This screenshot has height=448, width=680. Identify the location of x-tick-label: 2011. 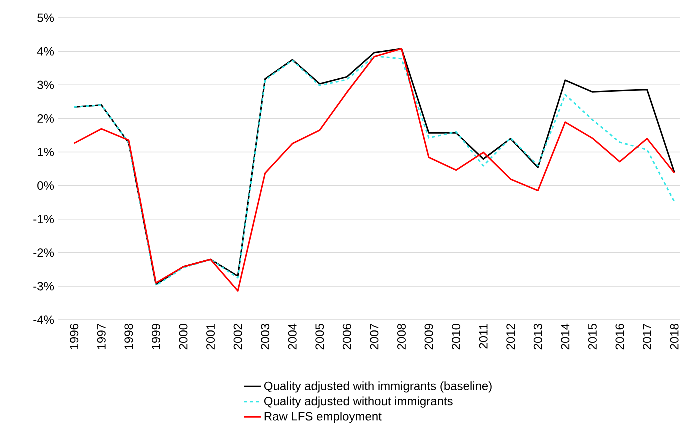
(483, 336).